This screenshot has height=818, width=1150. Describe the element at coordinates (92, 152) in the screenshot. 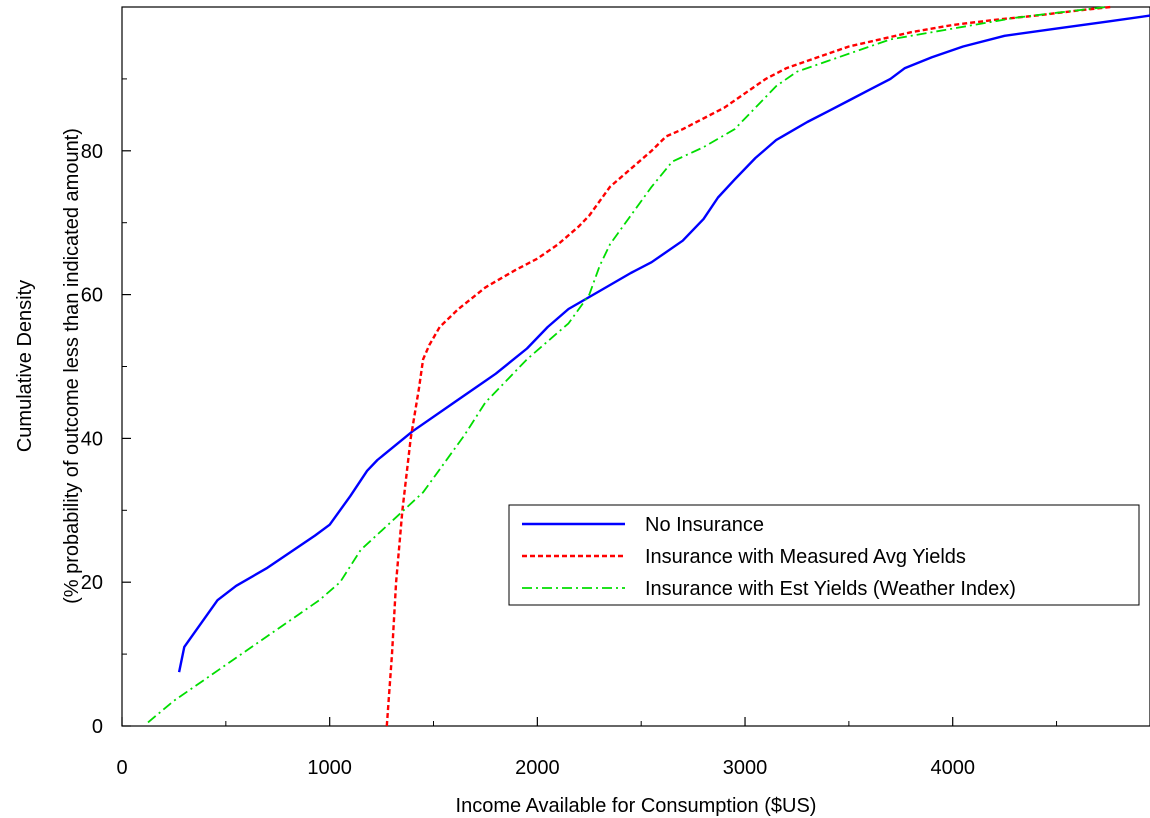

I see `y-tick-label: 80` at that location.